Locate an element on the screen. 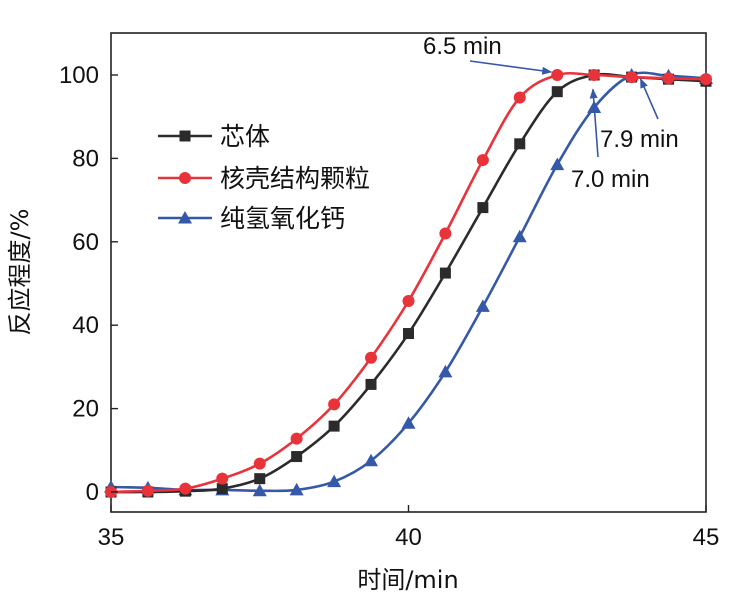 This screenshot has height=594, width=732. y-tick-label: 60 is located at coordinates (85, 242).